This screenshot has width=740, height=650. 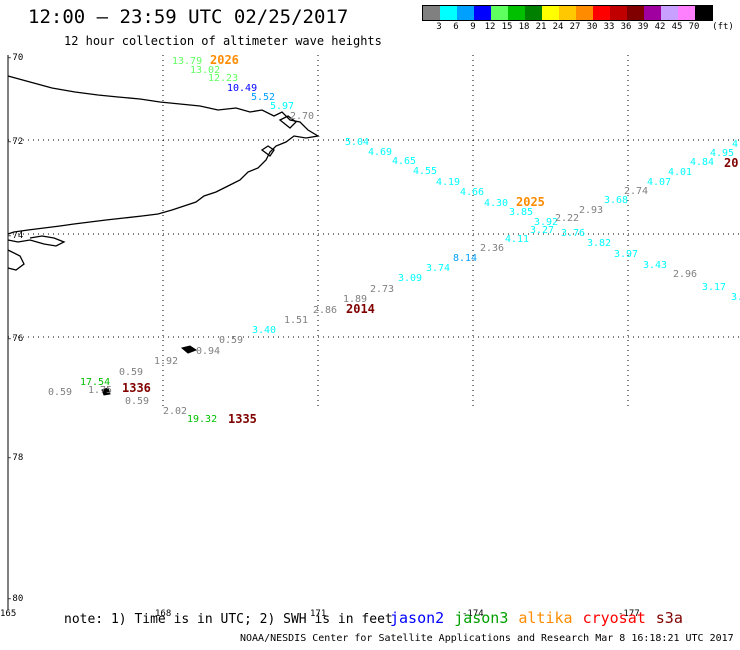 I want to click on satellite-cryosat: cryosat, so click(x=614, y=618).